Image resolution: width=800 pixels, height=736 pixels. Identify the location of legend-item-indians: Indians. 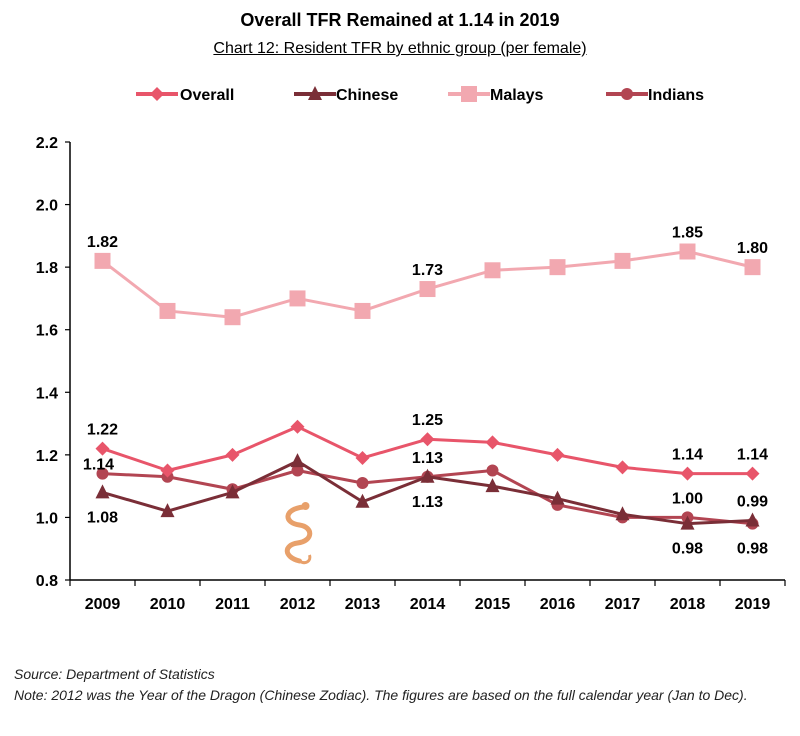
(655, 95).